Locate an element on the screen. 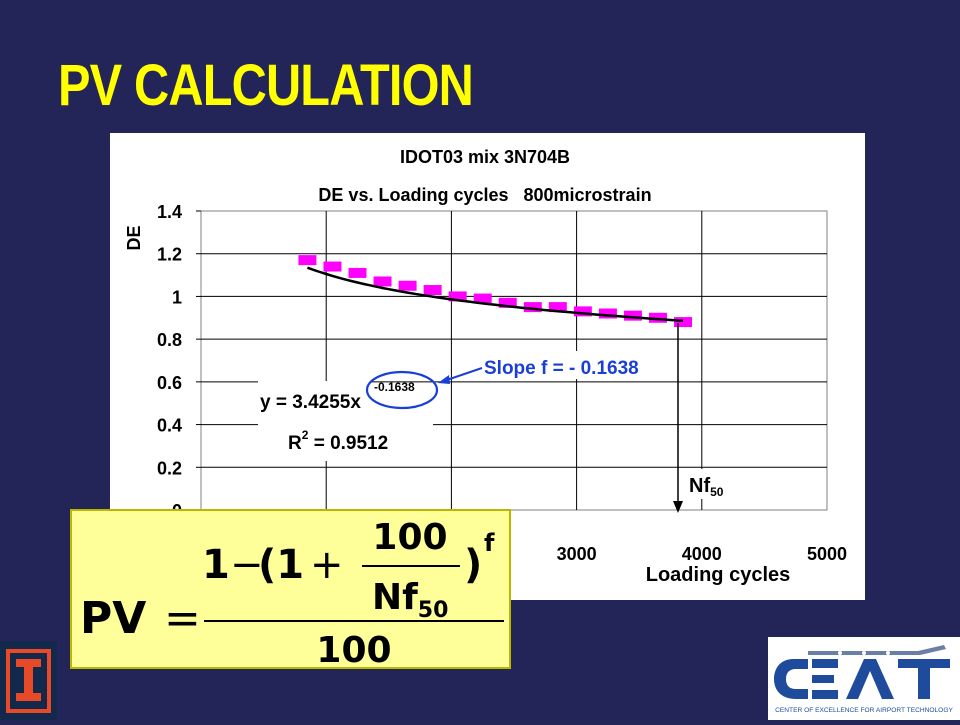 The width and height of the screenshot is (960, 725). exponent-highlight-ellipse is located at coordinates (402, 390).